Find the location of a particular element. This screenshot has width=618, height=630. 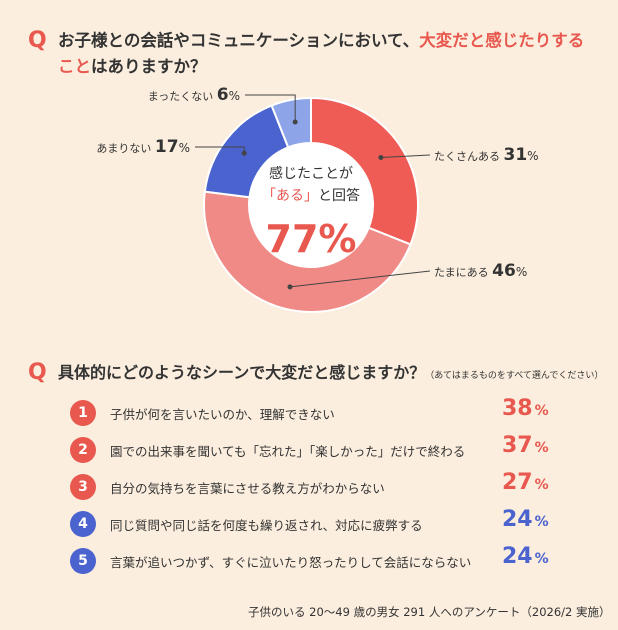

slice-label: たくさんある 31% is located at coordinates (486, 155).